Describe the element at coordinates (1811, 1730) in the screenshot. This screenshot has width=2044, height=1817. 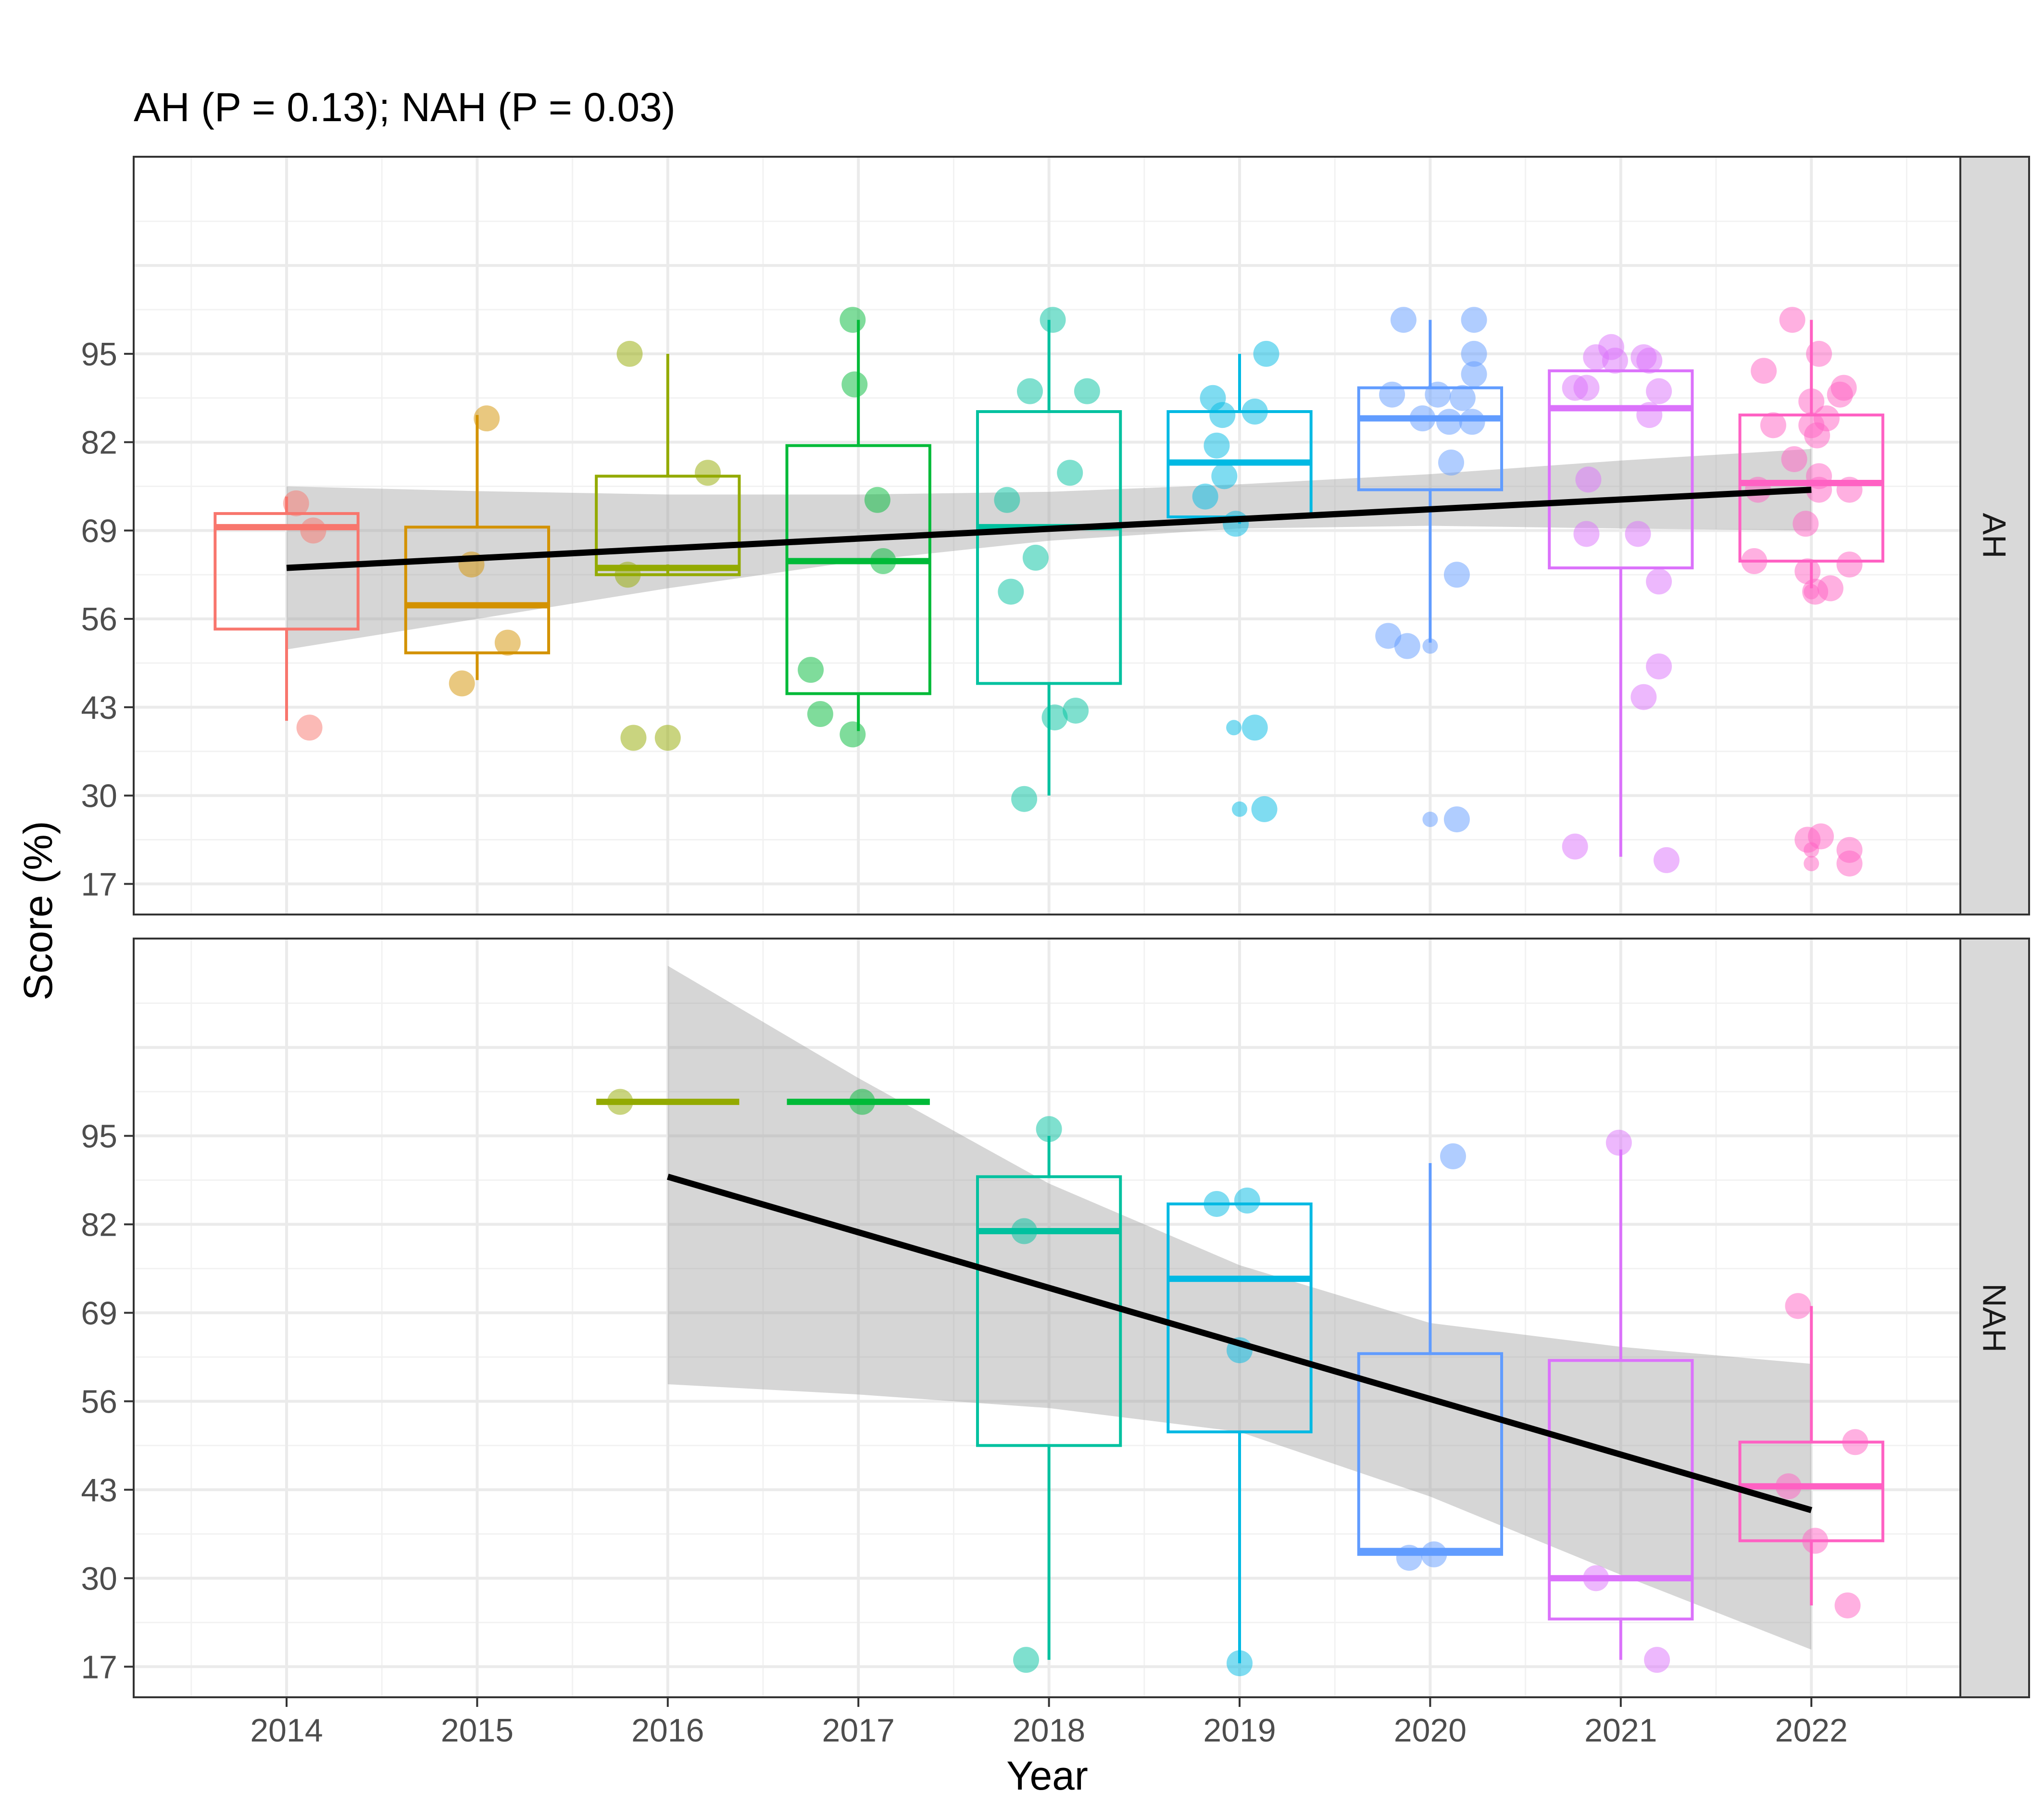
I see `x-tick-label: 2022` at that location.